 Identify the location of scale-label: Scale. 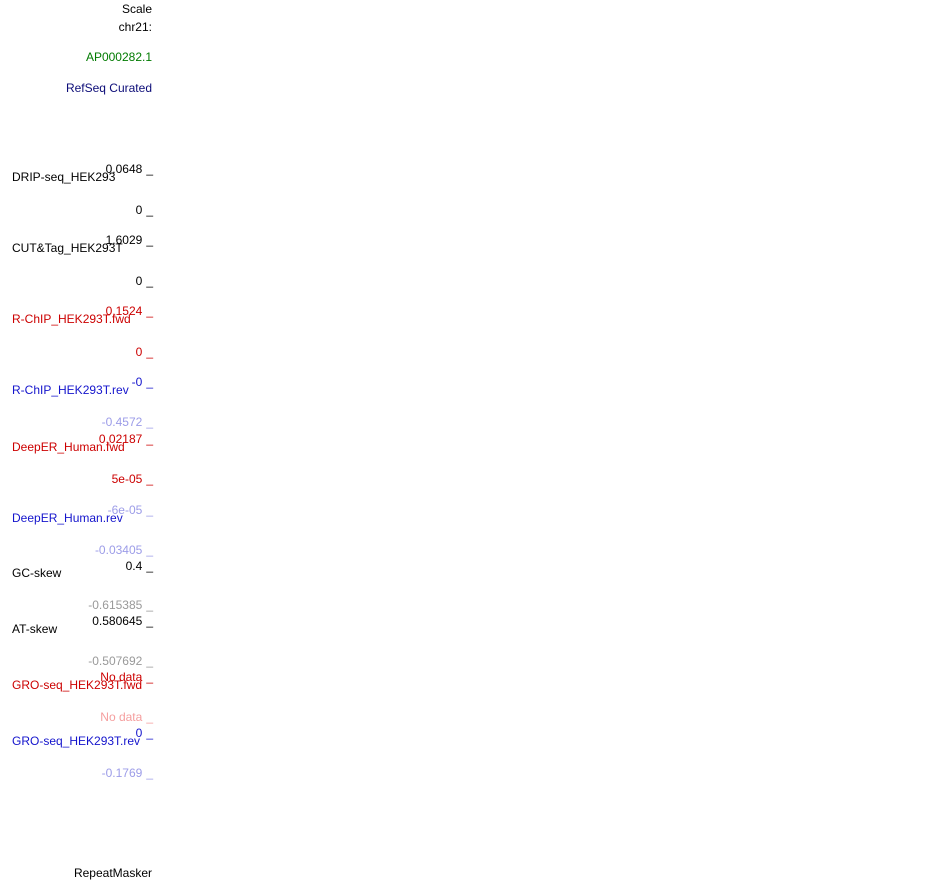
(136, 9).